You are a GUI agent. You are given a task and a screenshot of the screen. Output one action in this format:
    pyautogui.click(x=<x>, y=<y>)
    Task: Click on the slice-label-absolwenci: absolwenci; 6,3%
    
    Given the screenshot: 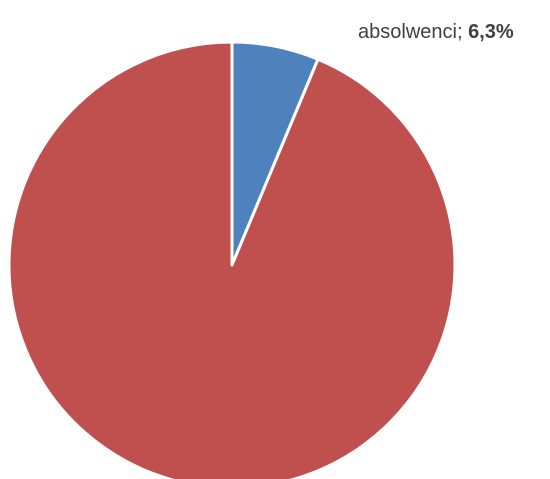 What is the action you would take?
    pyautogui.click(x=436, y=32)
    